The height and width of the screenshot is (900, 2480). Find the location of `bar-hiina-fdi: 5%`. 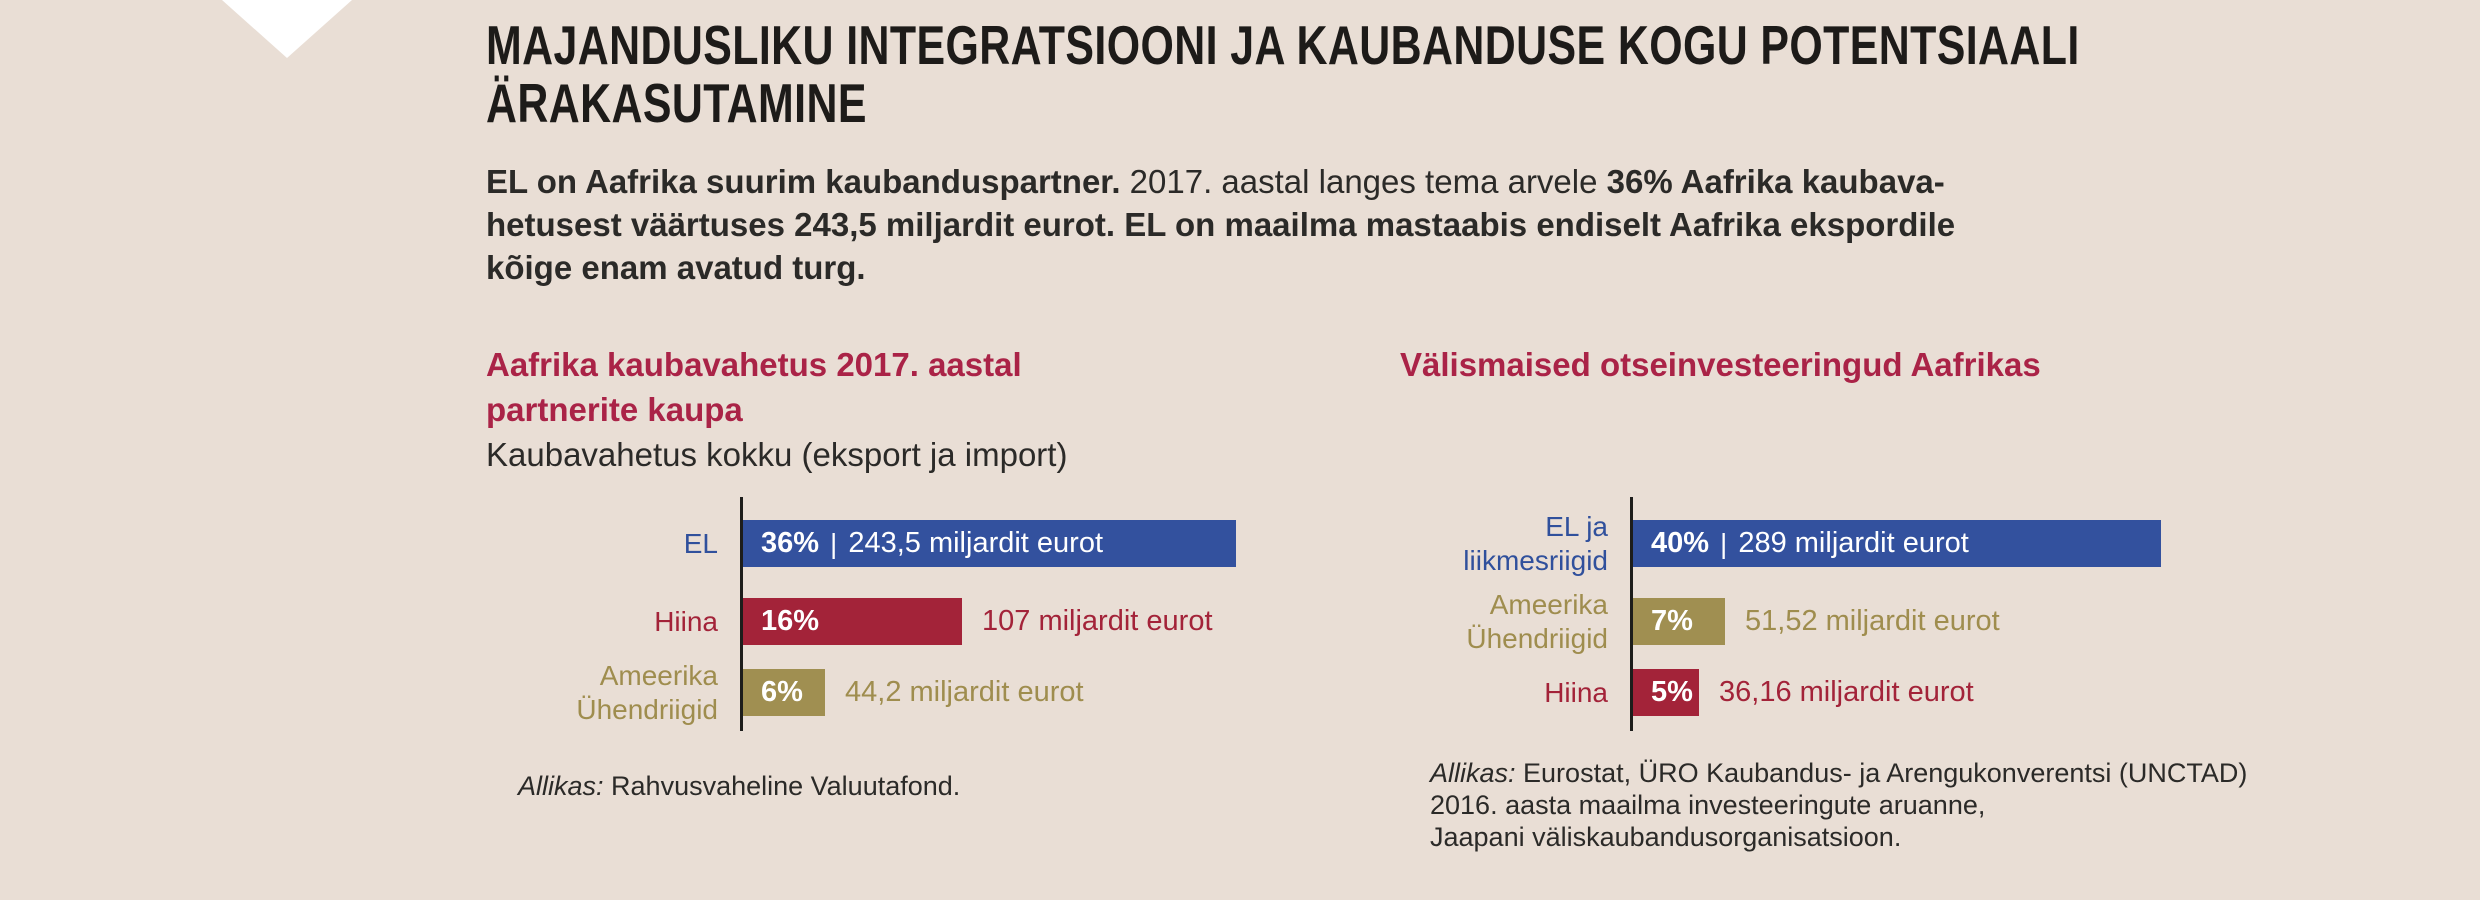

bar-hiina-fdi: 5% is located at coordinates (1666, 692).